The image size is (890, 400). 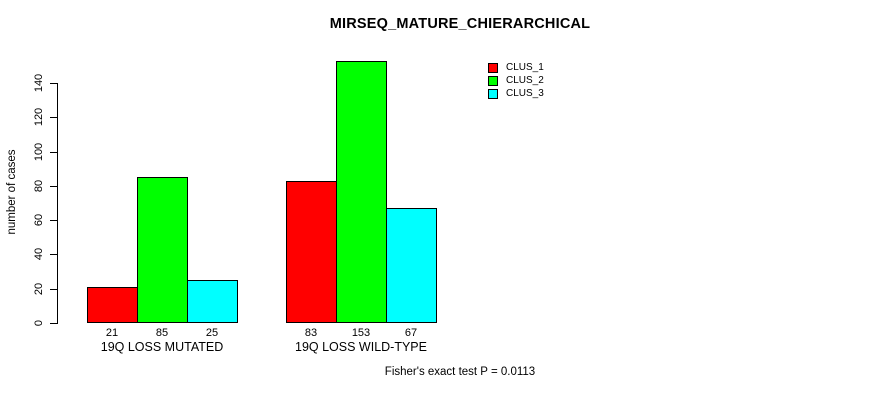 What do you see at coordinates (460, 24) in the screenshot?
I see `chart-title: MIRSEQ_MATURE_CHIERARCHICAL` at bounding box center [460, 24].